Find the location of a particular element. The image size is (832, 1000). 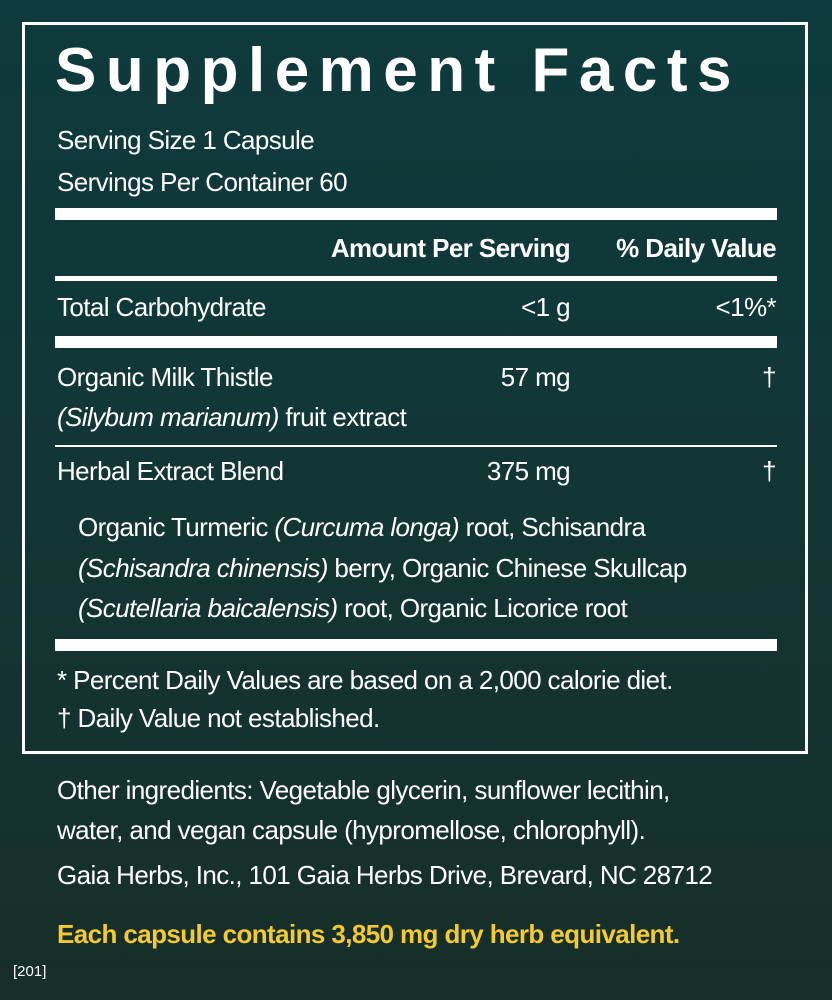

label-code: [201] is located at coordinates (30, 971).